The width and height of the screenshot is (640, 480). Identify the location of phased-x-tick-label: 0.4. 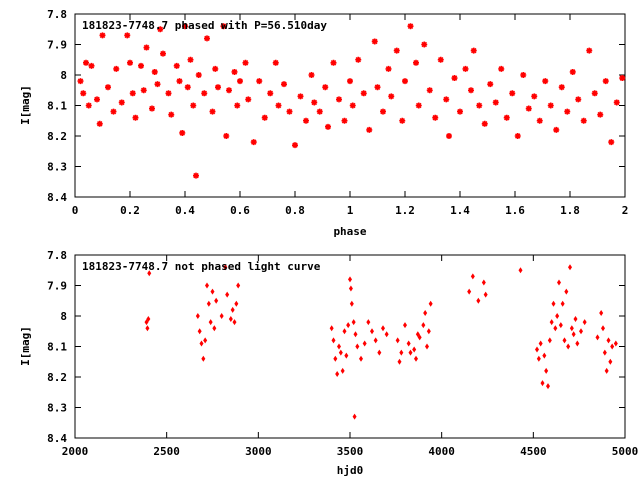
(185, 210).